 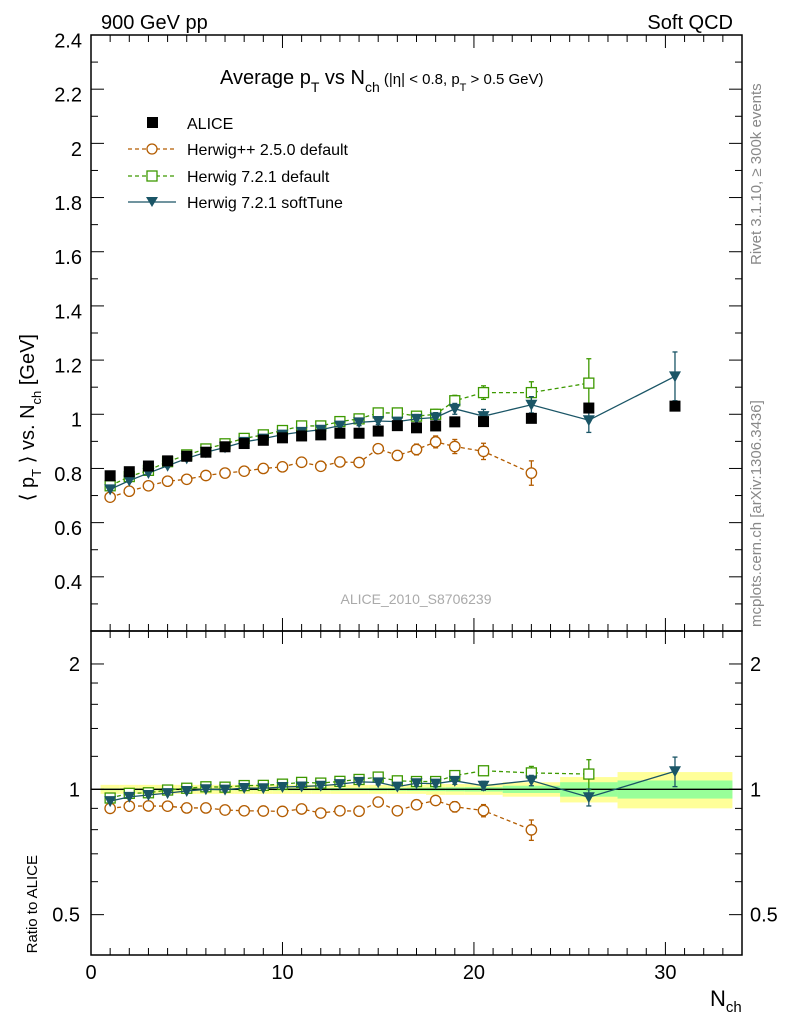 What do you see at coordinates (66, 916) in the screenshot?
I see `ratio-y-tick-label: 0.5` at bounding box center [66, 916].